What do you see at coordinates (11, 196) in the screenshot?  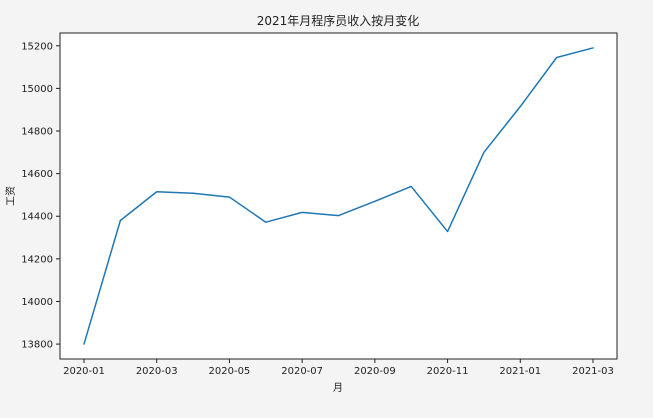 I see `y-axis-label: 工资` at bounding box center [11, 196].